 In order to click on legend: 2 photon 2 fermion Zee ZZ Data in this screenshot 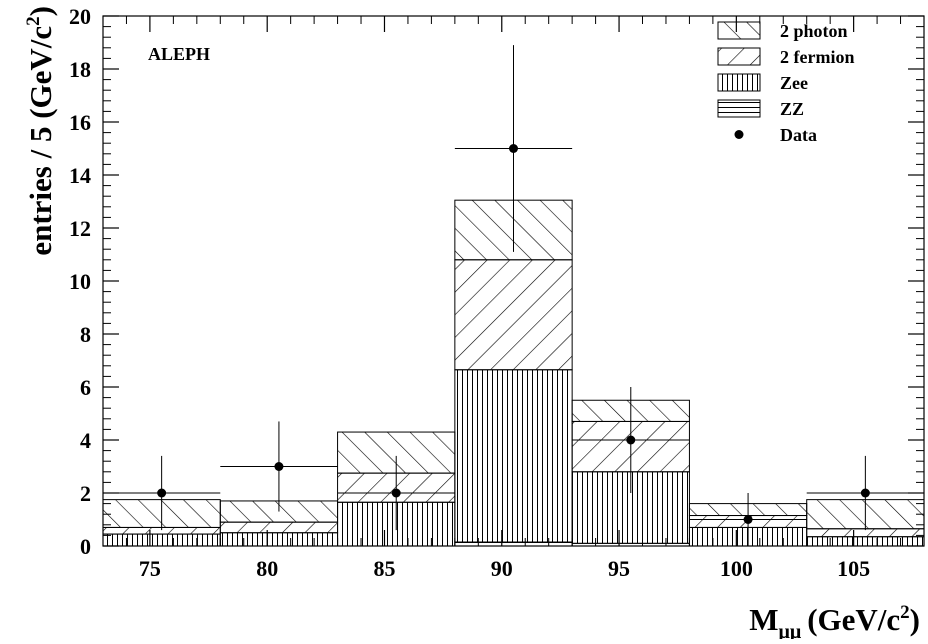, I will do `click(785, 83)`.